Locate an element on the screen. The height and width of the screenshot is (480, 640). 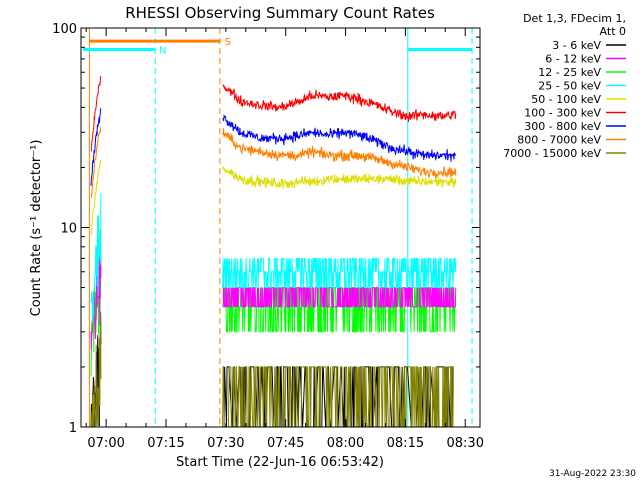
series-300-800-kev is located at coordinates (273, 146).